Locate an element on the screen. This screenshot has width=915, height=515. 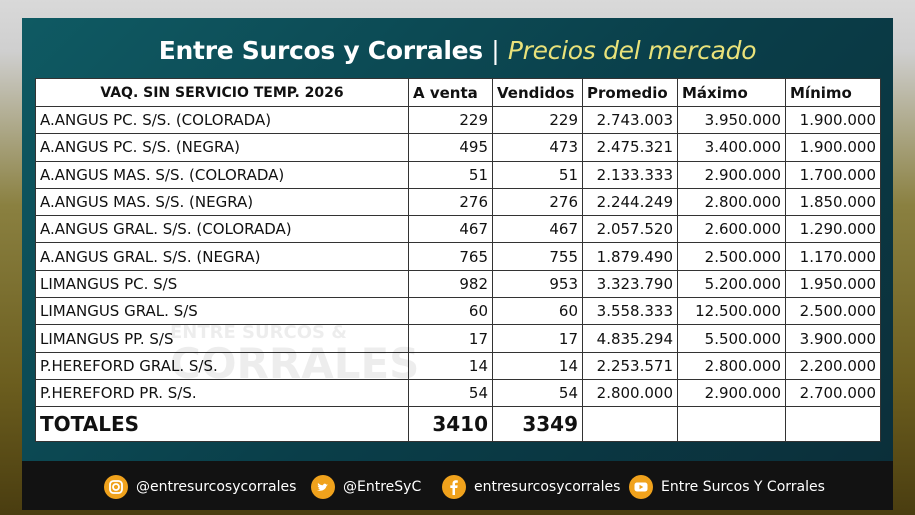
cell: 1.170.000 is located at coordinates (833, 256).